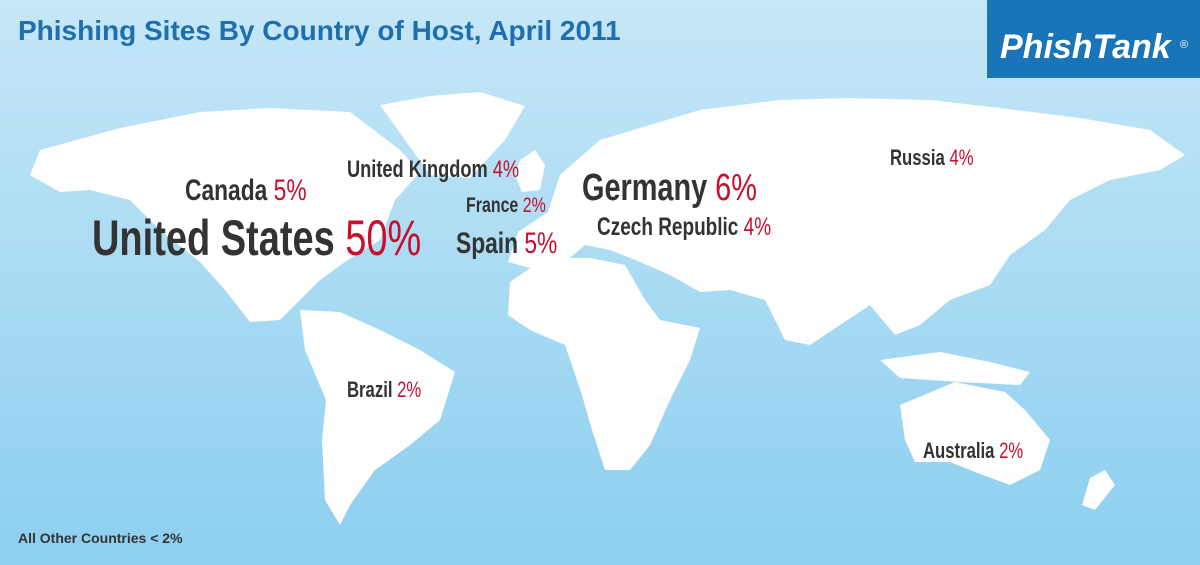  What do you see at coordinates (1184, 45) in the screenshot?
I see `logo-mark: ®` at bounding box center [1184, 45].